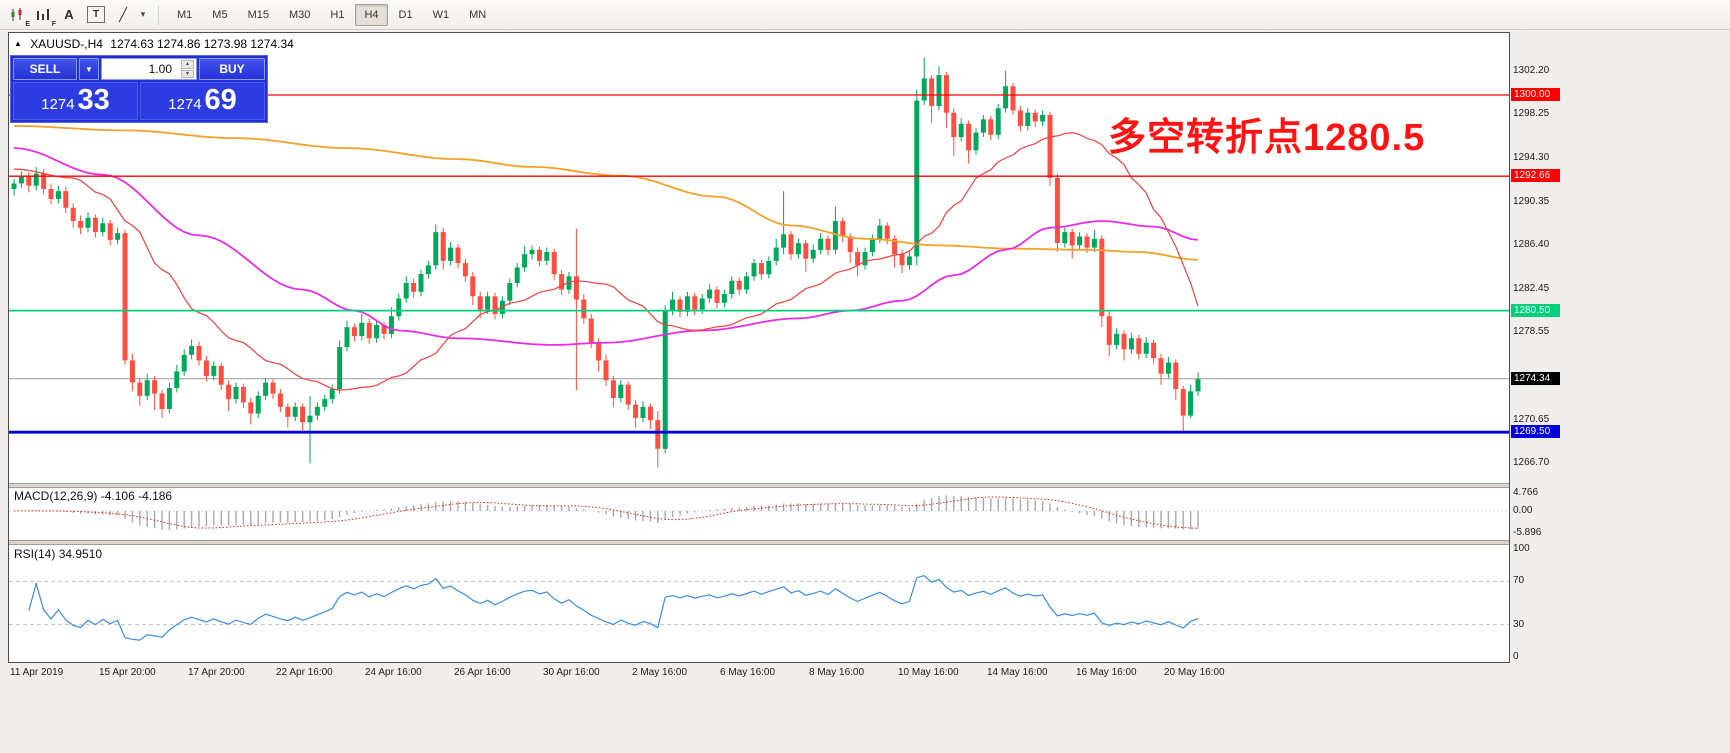 The height and width of the screenshot is (753, 1730). Describe the element at coordinates (66, 44) in the screenshot. I see `symbol-name: XAUUSD-,H4` at that location.